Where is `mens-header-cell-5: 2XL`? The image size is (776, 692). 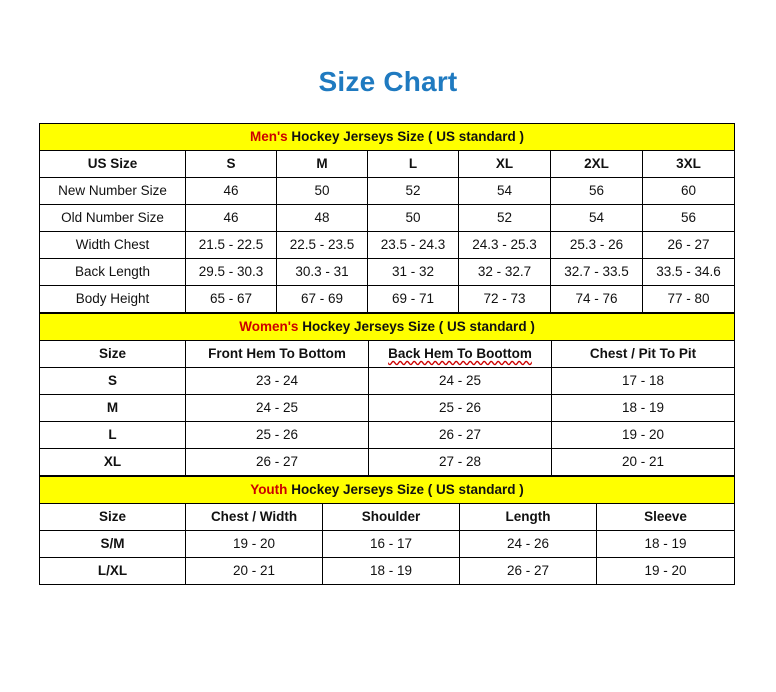 mens-header-cell-5: 2XL is located at coordinates (596, 164).